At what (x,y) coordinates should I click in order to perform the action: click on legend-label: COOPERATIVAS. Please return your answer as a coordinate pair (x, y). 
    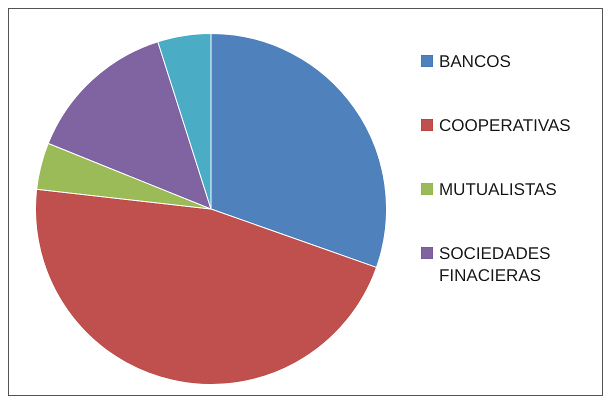
    Looking at the image, I should click on (505, 126).